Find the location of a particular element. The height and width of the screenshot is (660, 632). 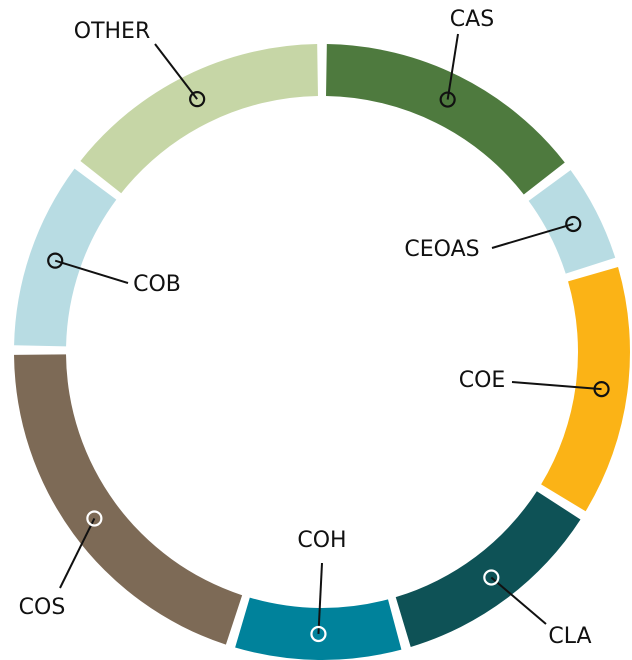

segment-label: CEOAS is located at coordinates (441, 249).